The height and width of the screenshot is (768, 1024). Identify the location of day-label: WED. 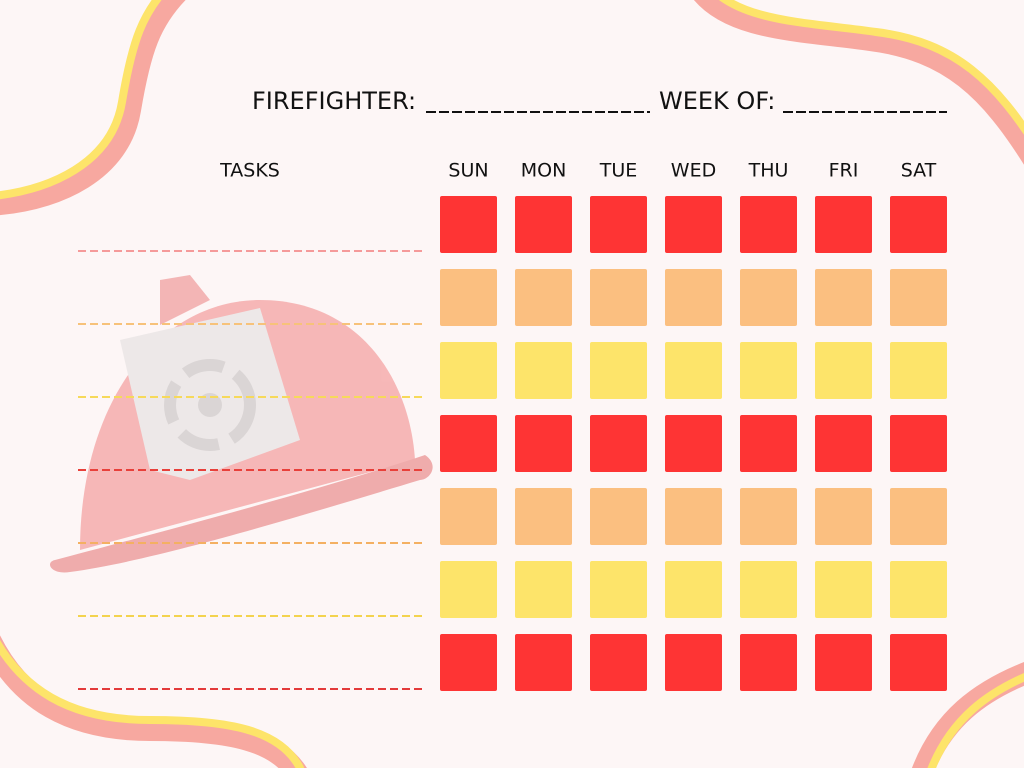
(693, 171).